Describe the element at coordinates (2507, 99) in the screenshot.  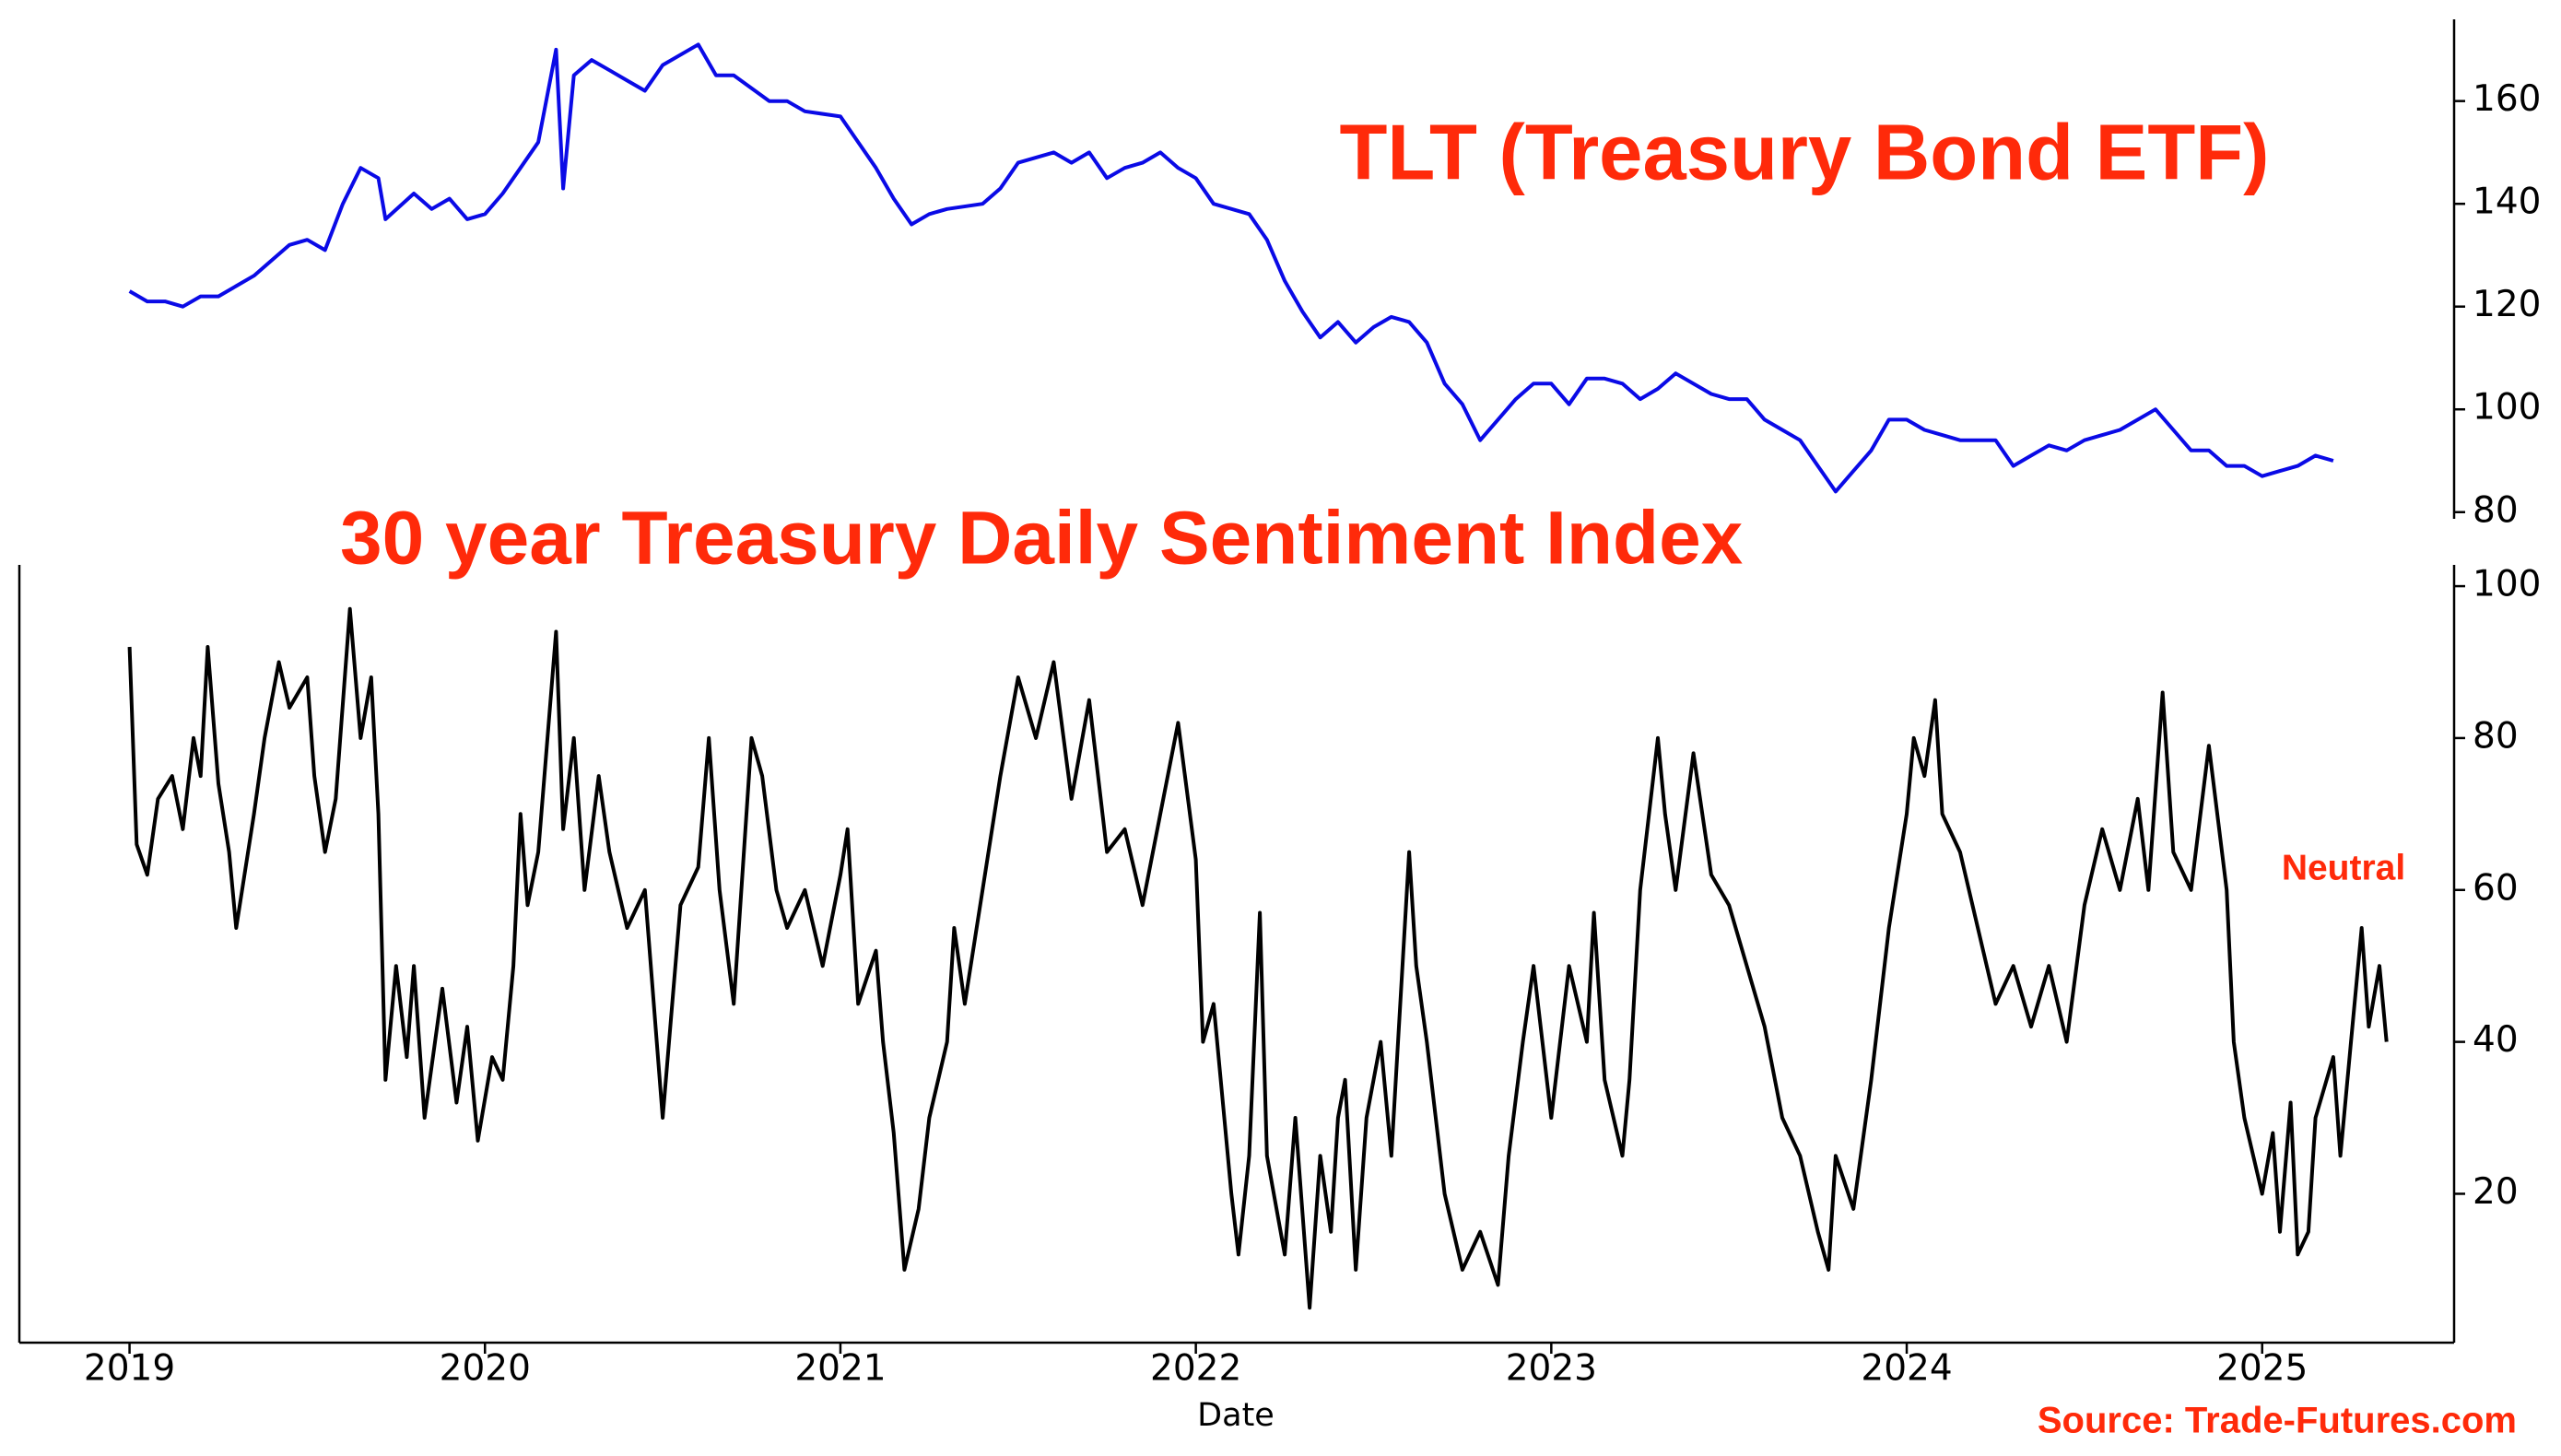
I see `y-tick-label: 160` at that location.